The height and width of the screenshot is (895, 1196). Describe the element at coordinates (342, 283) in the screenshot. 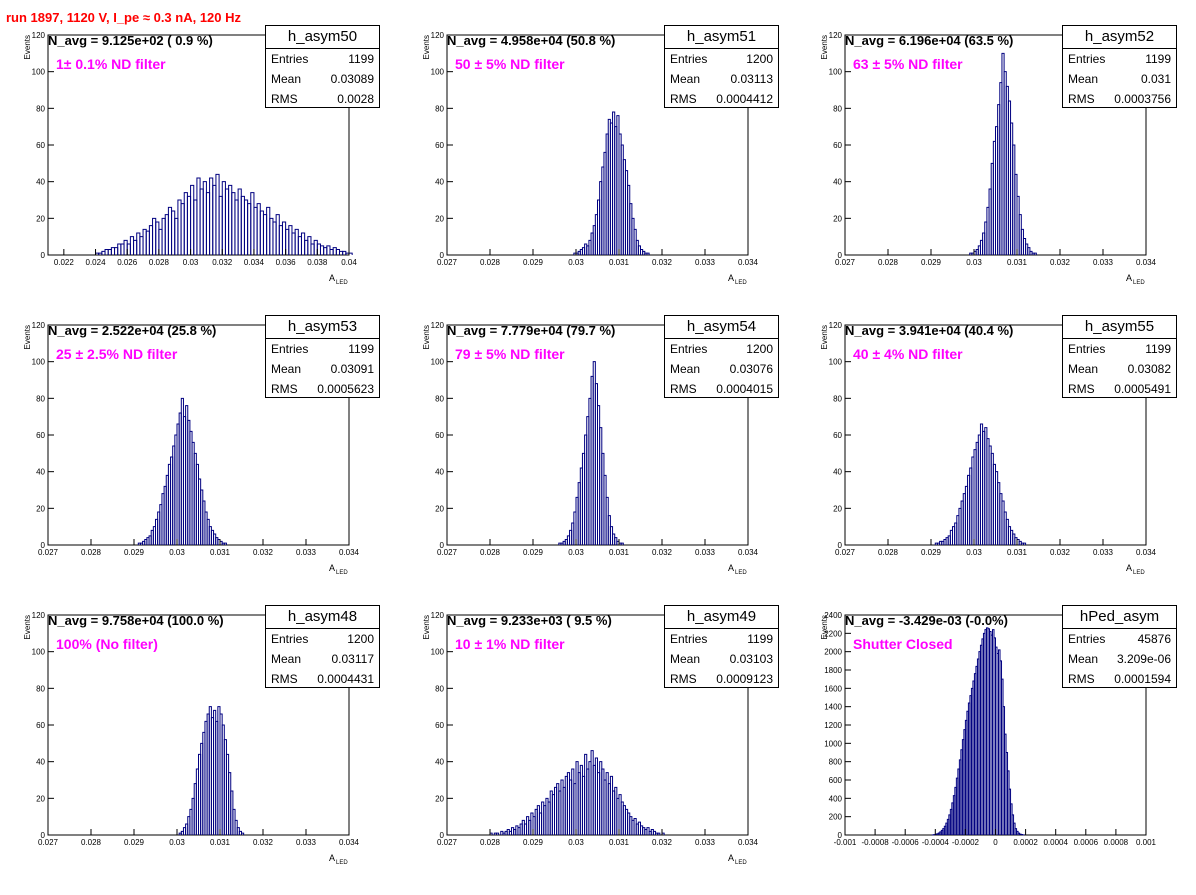

I see `x-axis-label-subscript: LED` at that location.